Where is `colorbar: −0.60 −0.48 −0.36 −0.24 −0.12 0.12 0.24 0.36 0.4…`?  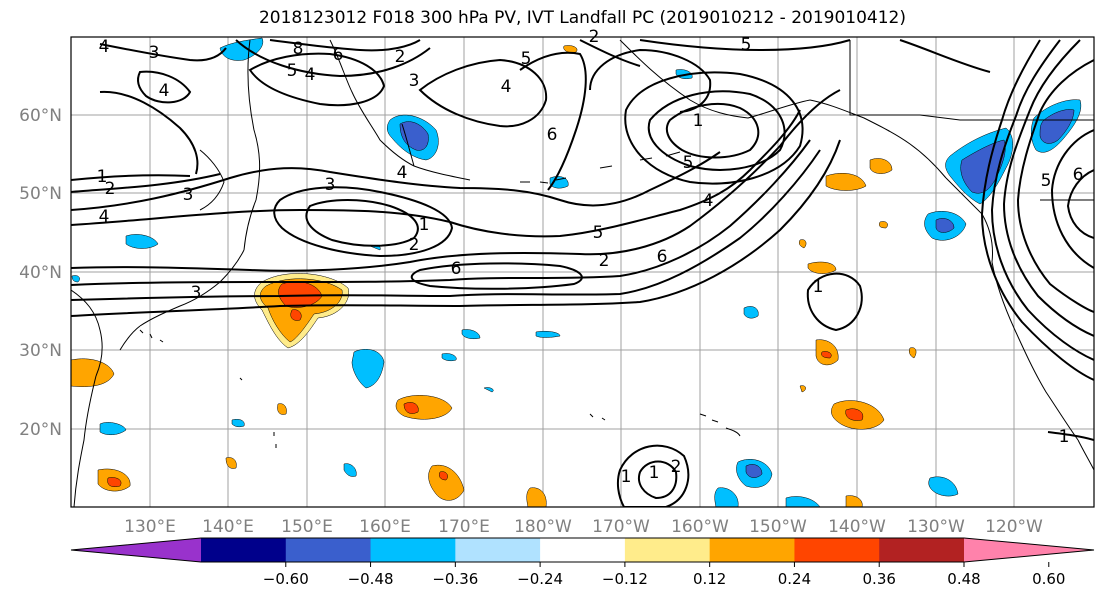 colorbar: −0.60 −0.48 −0.36 −0.24 −0.12 0.12 0.24 0.36 0.4… is located at coordinates (582, 562).